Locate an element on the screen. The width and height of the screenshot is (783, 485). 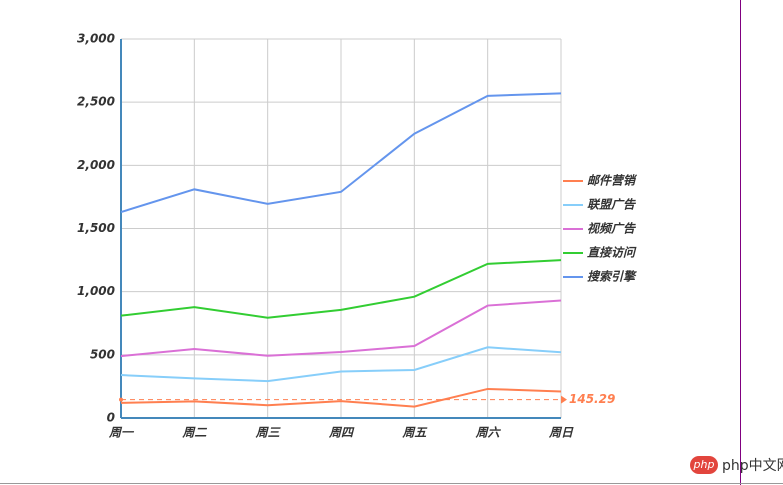
legend-label: 直接访问 is located at coordinates (612, 253).